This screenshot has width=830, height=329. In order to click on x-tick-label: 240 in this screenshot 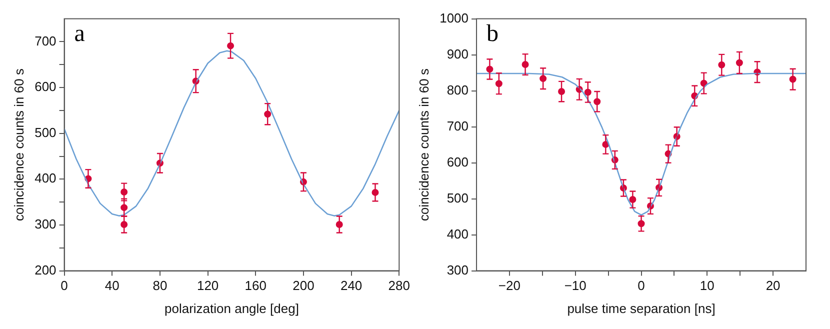, I will do `click(351, 286)`.